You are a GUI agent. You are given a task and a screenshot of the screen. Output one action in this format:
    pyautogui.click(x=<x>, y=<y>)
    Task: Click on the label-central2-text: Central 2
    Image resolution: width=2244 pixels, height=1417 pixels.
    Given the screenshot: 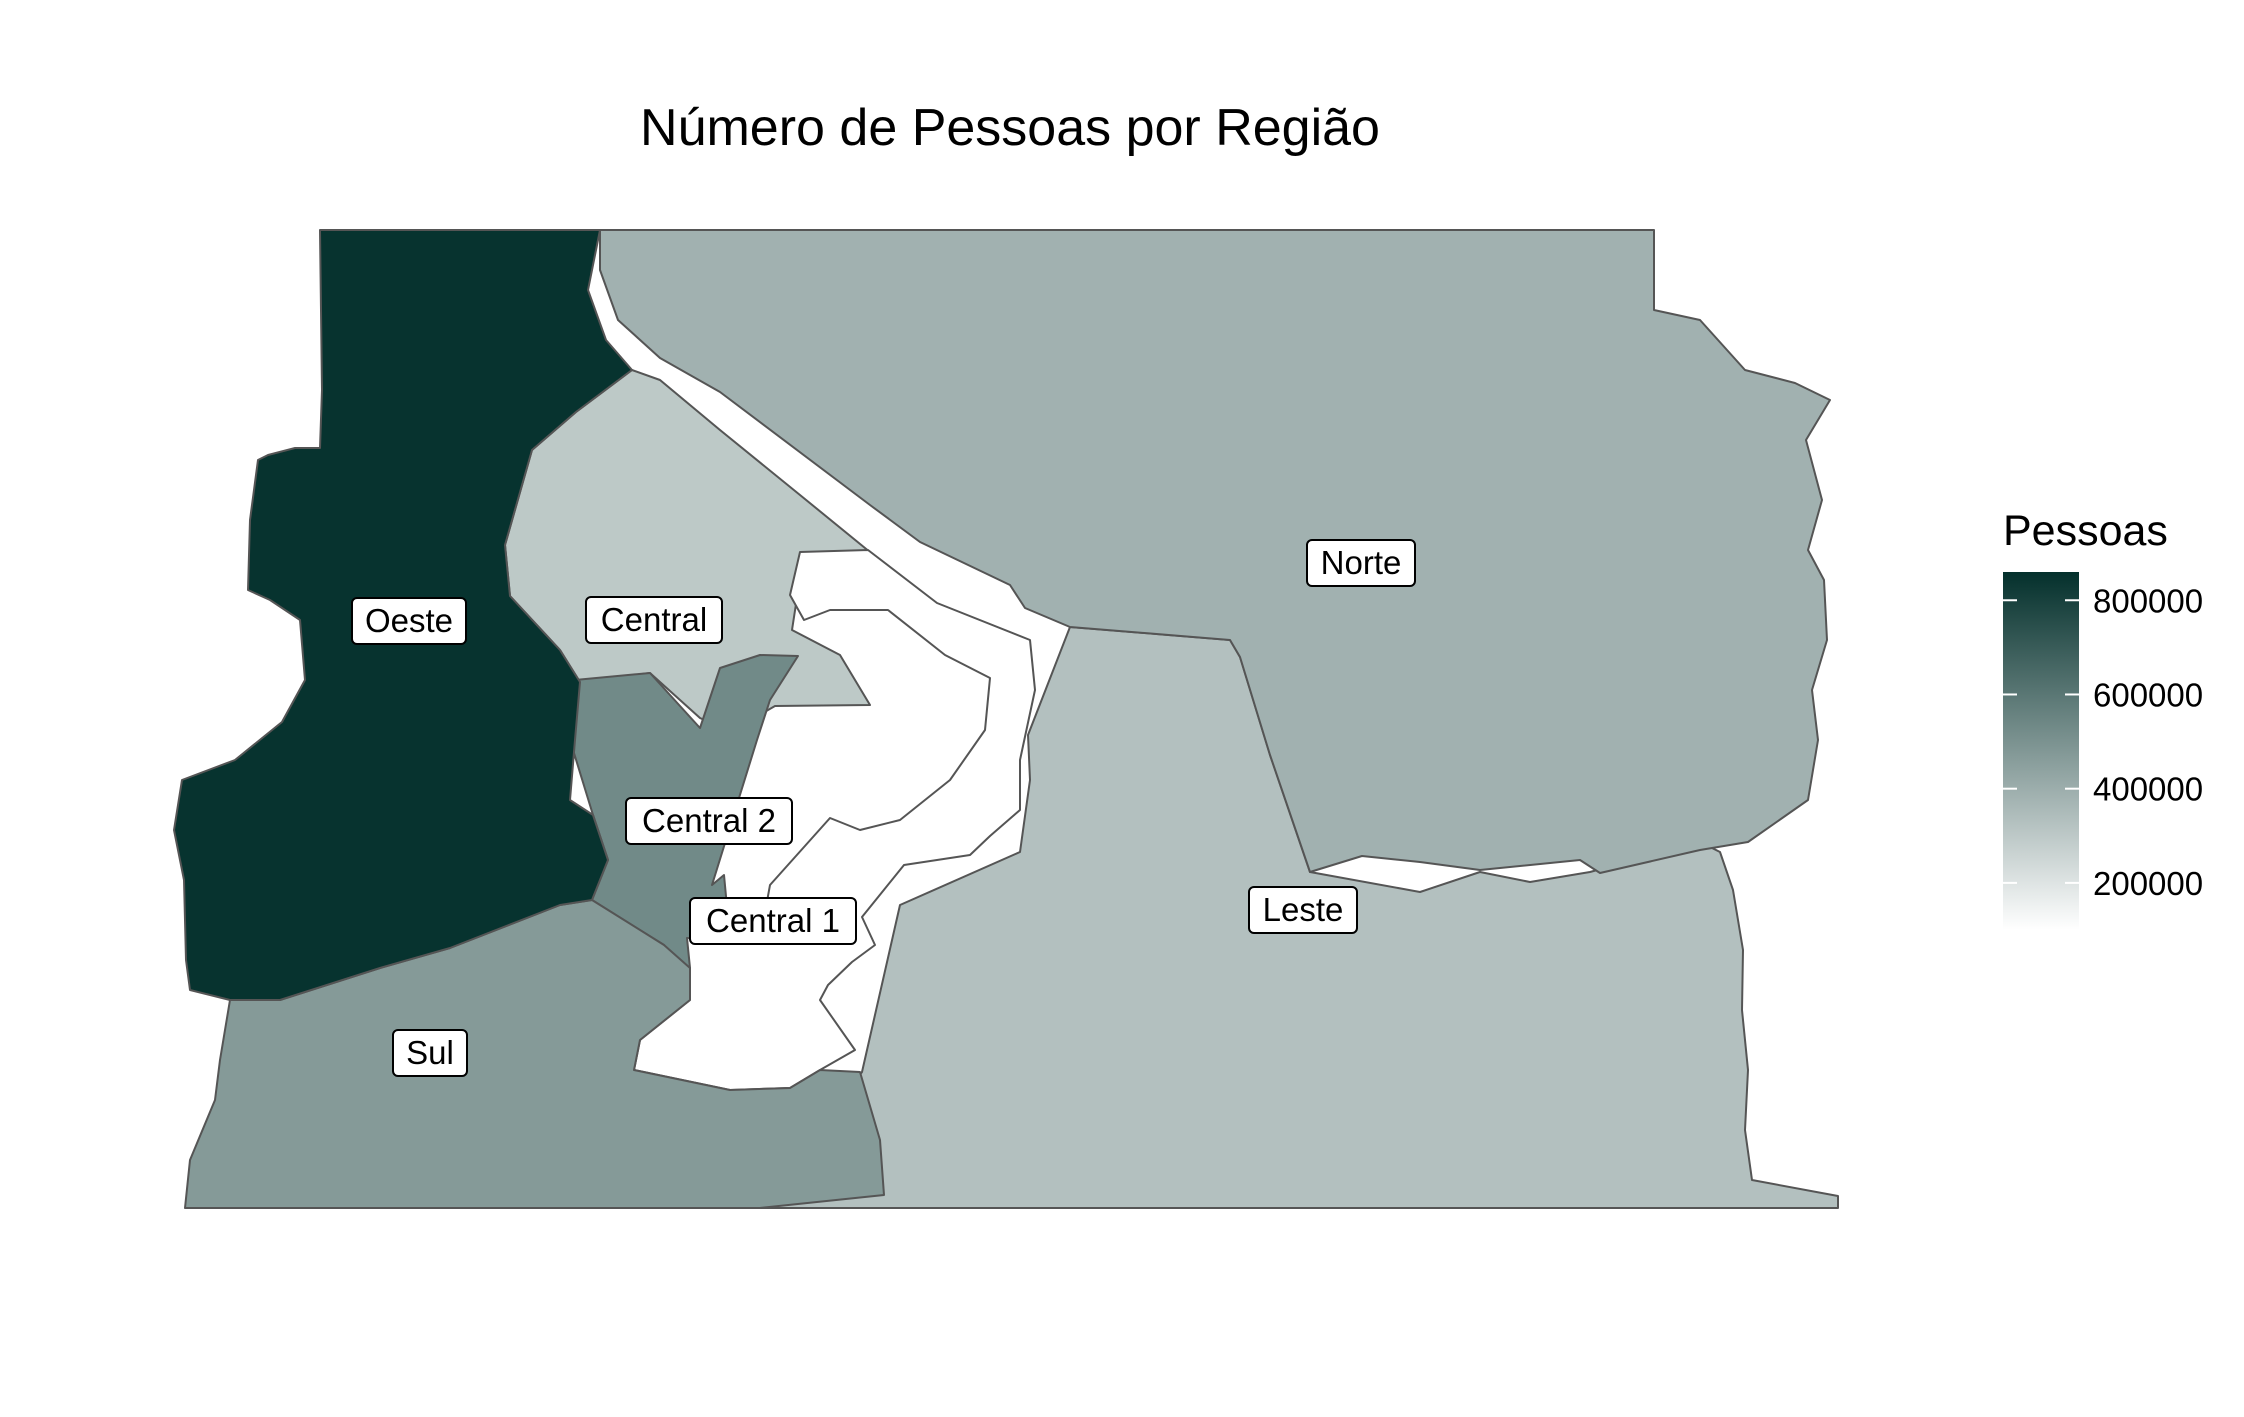 What is the action you would take?
    pyautogui.click(x=709, y=820)
    